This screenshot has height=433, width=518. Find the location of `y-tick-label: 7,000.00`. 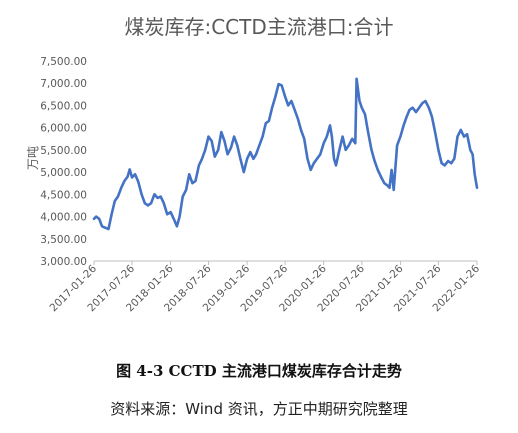

y-tick-label: 7,000.00 is located at coordinates (63, 84).